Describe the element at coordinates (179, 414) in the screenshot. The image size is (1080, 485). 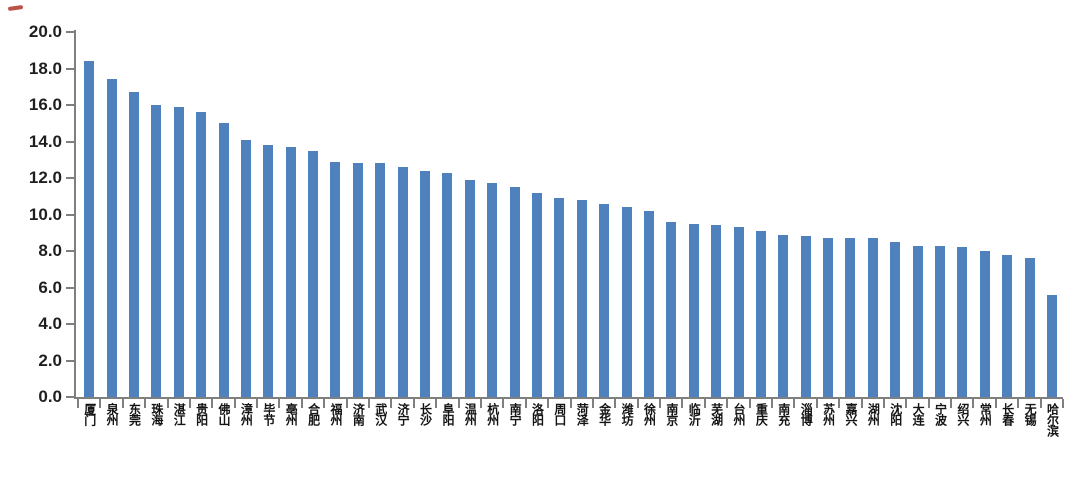
I see `x-tick-label: 湛江` at that location.